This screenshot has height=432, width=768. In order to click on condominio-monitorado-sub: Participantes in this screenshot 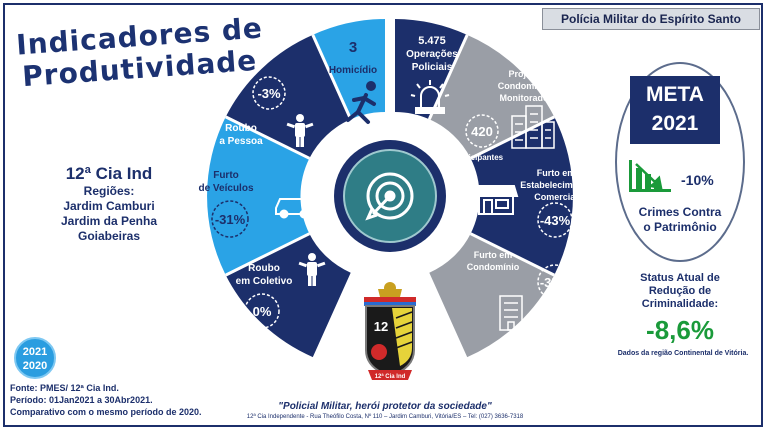, I will do `click(478, 157)`.